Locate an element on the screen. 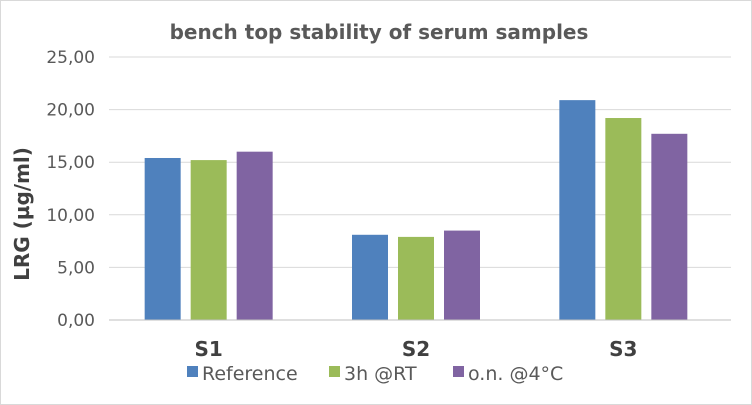 This screenshot has height=405, width=752. y-tick-label: 25,00 is located at coordinates (70, 58).